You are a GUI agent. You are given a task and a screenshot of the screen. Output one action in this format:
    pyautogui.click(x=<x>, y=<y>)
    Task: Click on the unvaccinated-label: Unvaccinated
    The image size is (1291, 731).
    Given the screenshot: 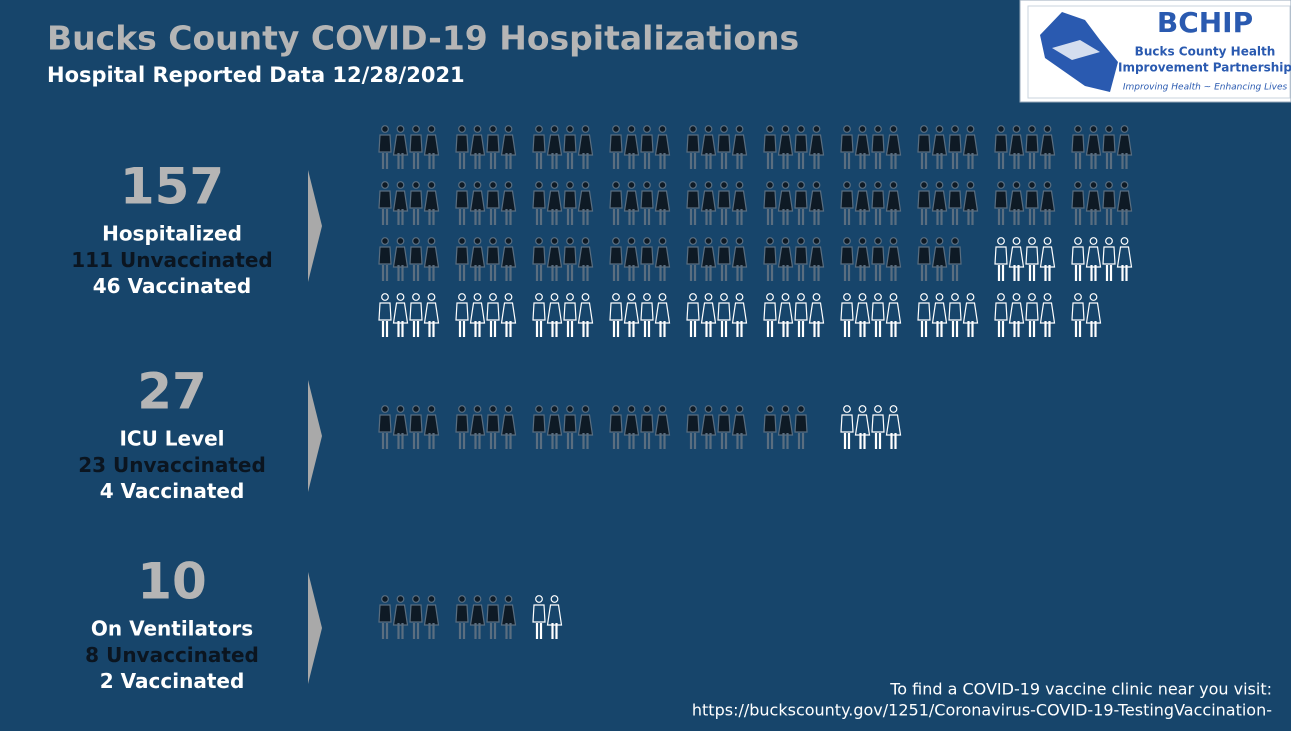 What is the action you would take?
    pyautogui.click(x=196, y=260)
    